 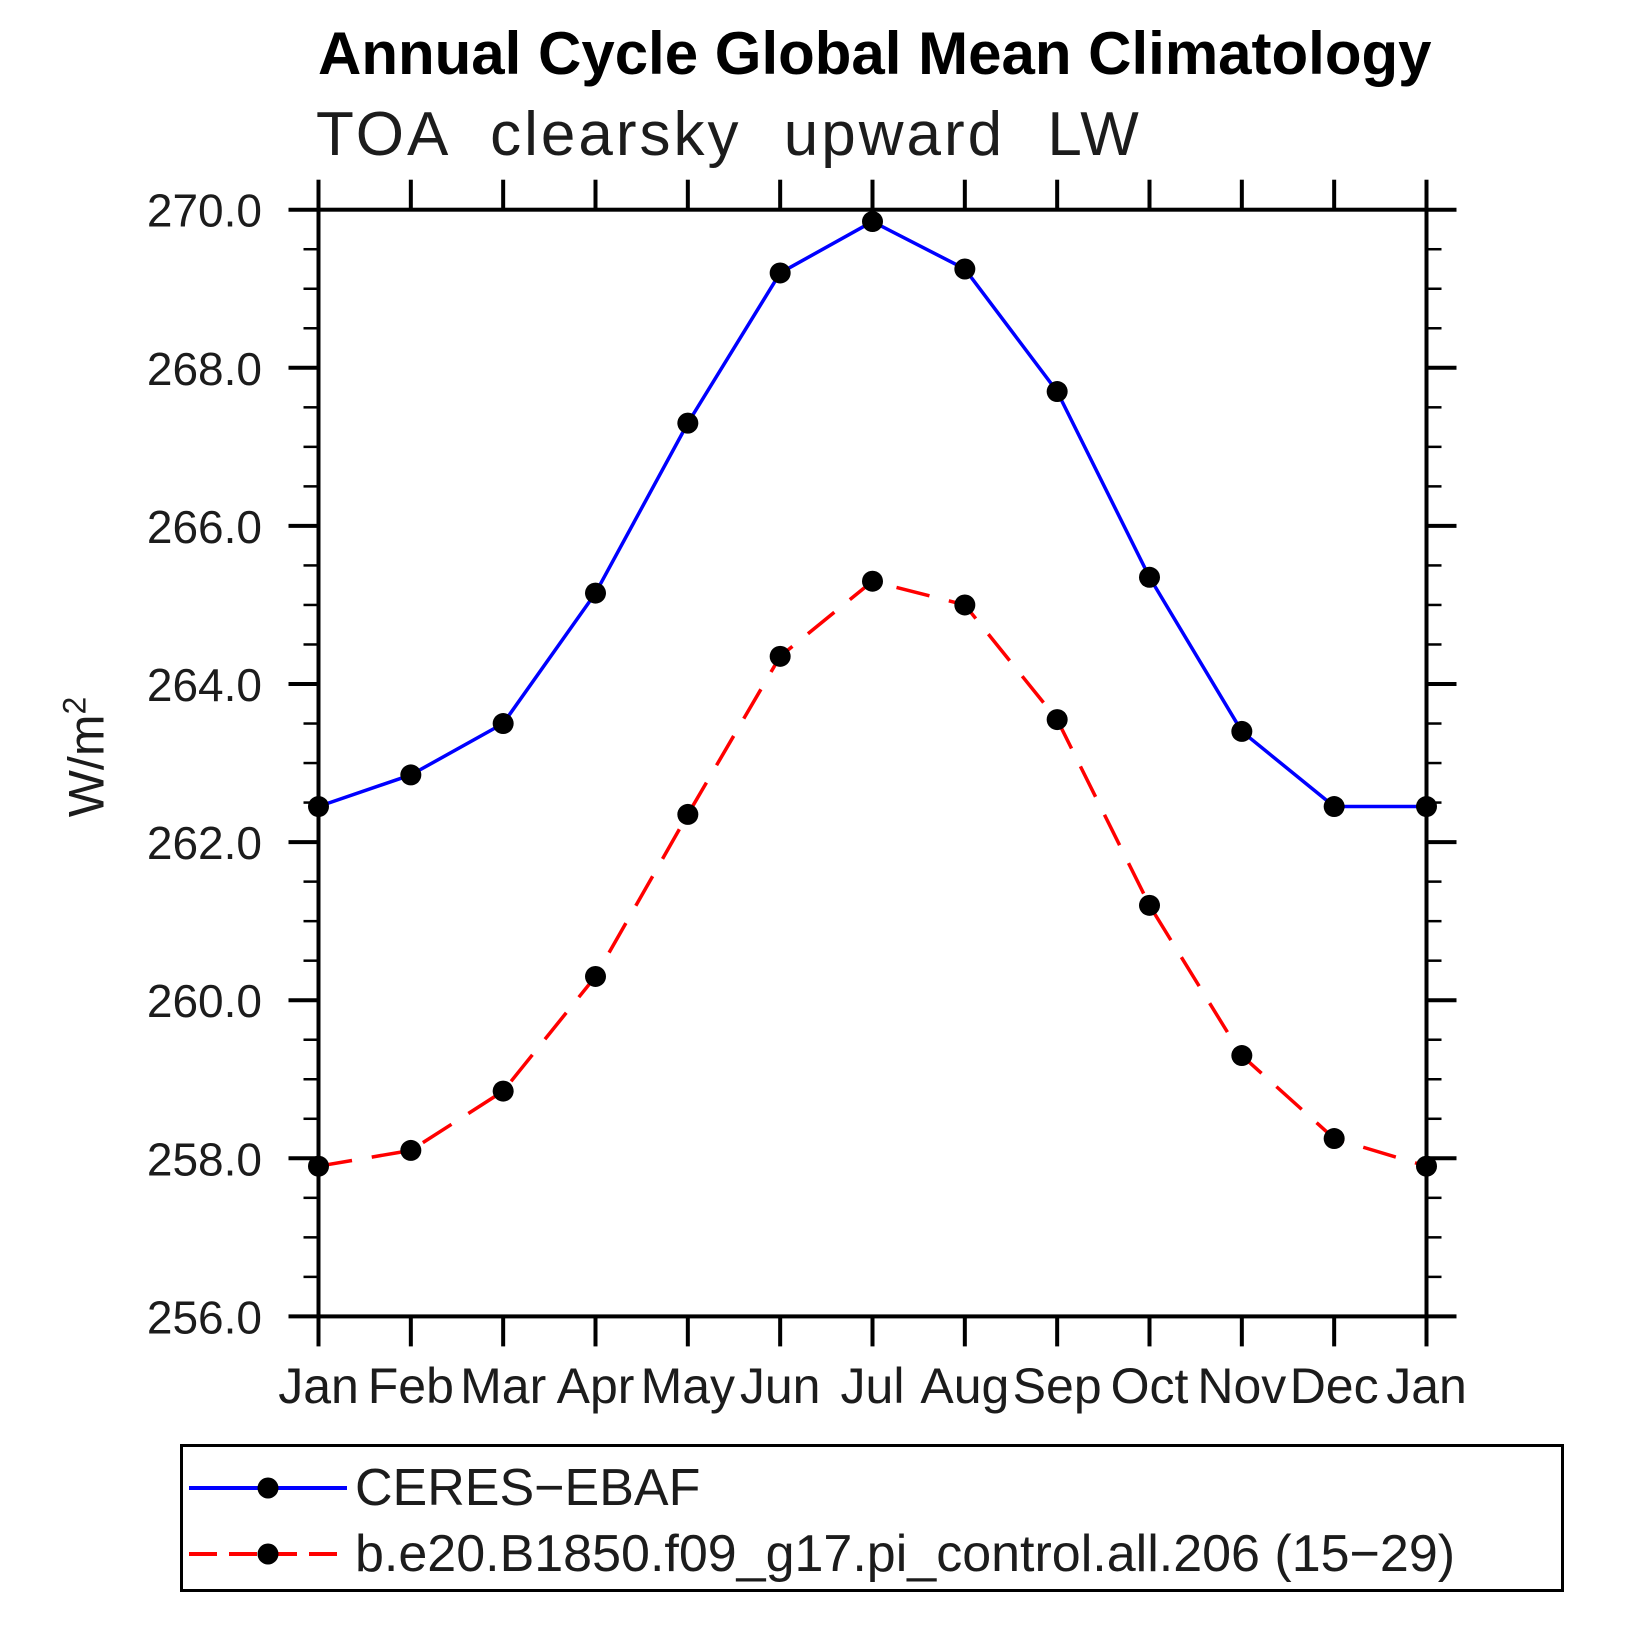 What do you see at coordinates (1057, 1386) in the screenshot?
I see `x-axis-tick-label: Sep` at bounding box center [1057, 1386].